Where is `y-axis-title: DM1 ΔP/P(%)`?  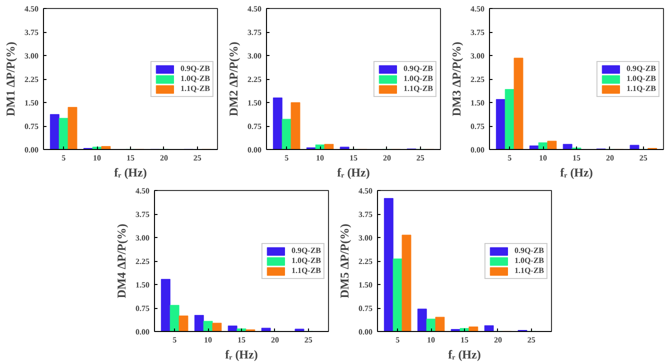
y-axis-title: DM1 ΔP/P(%) is located at coordinates (11, 79).